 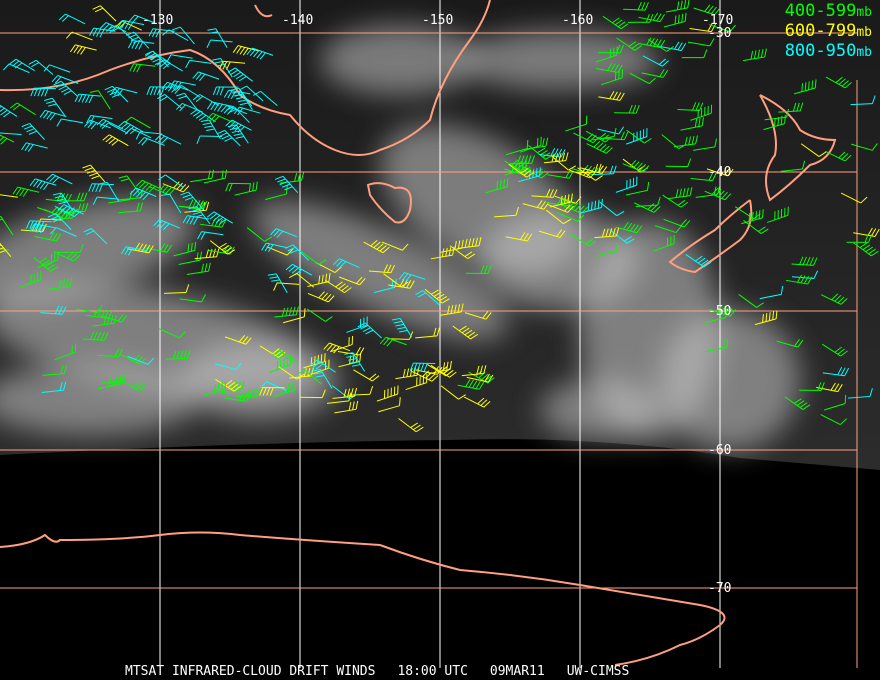 What do you see at coordinates (250, 671) in the screenshot?
I see `product-name: MTSAT INFRARED-CLOUD DRIFT WINDS` at bounding box center [250, 671].